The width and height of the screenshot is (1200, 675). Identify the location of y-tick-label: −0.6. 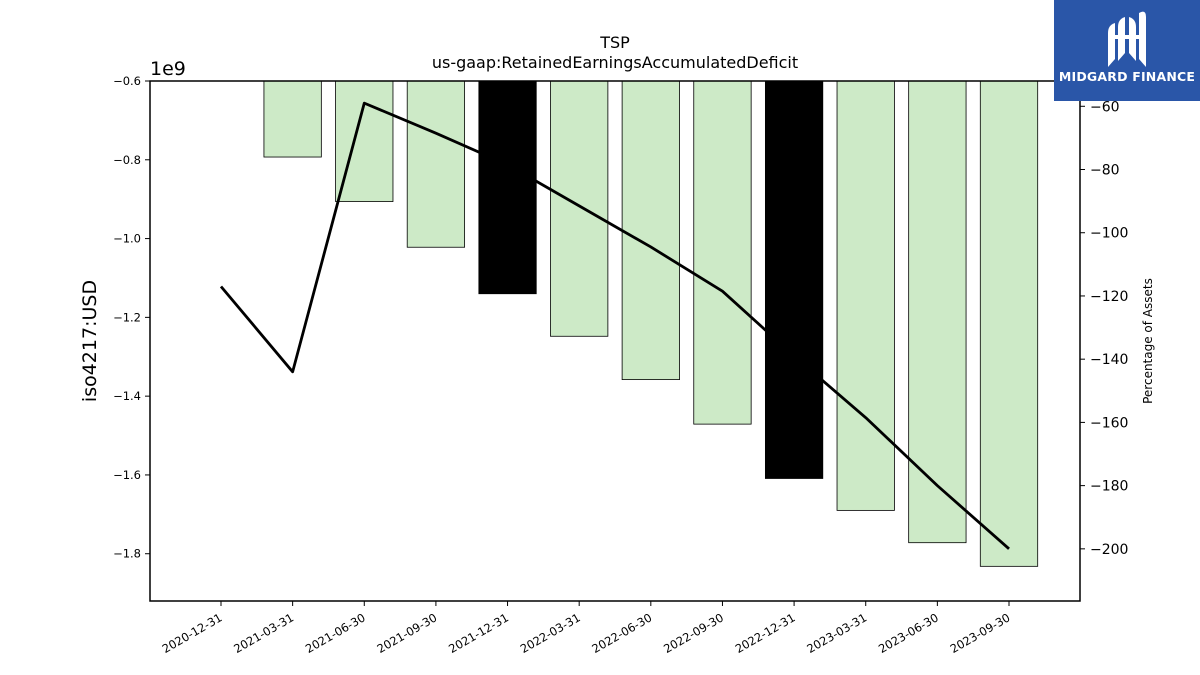
(127, 81).